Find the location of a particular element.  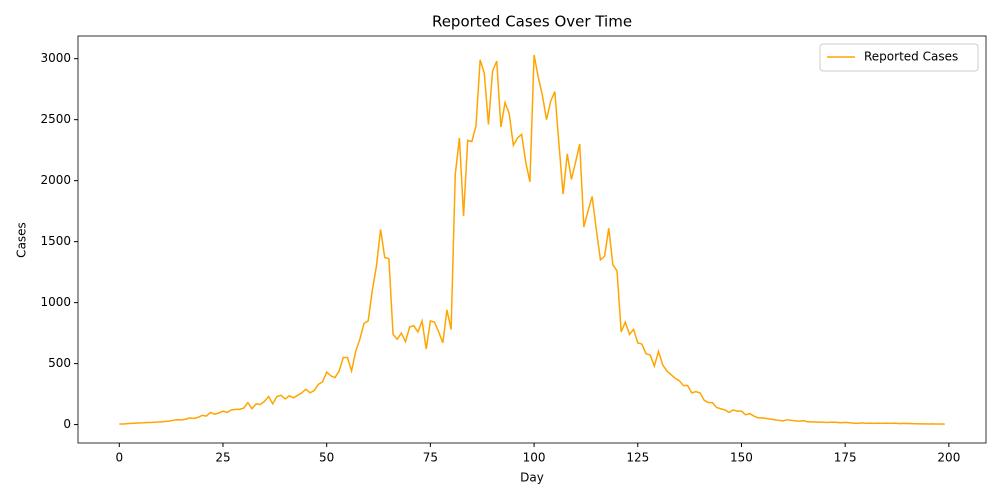

x-tick-label: 150 is located at coordinates (741, 458).